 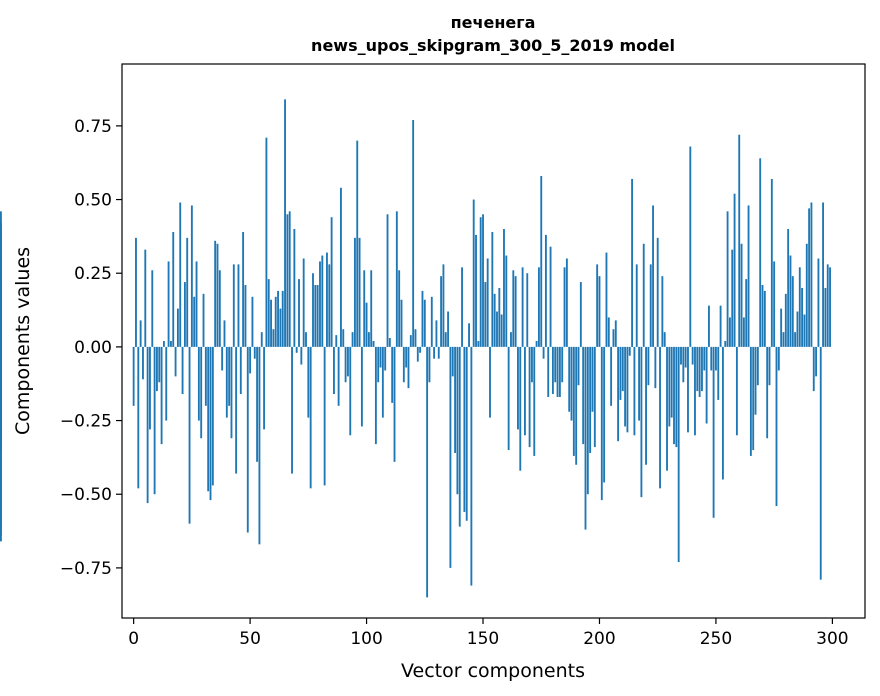 I want to click on x-tick-label: 200, so click(x=599, y=639).